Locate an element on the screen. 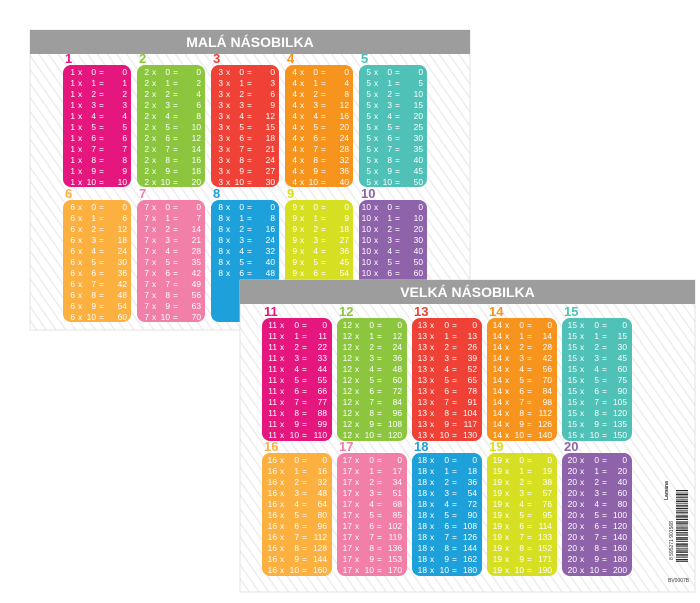 The height and width of the screenshot is (603, 700). multiplicand: 19 is located at coordinates (498, 460).